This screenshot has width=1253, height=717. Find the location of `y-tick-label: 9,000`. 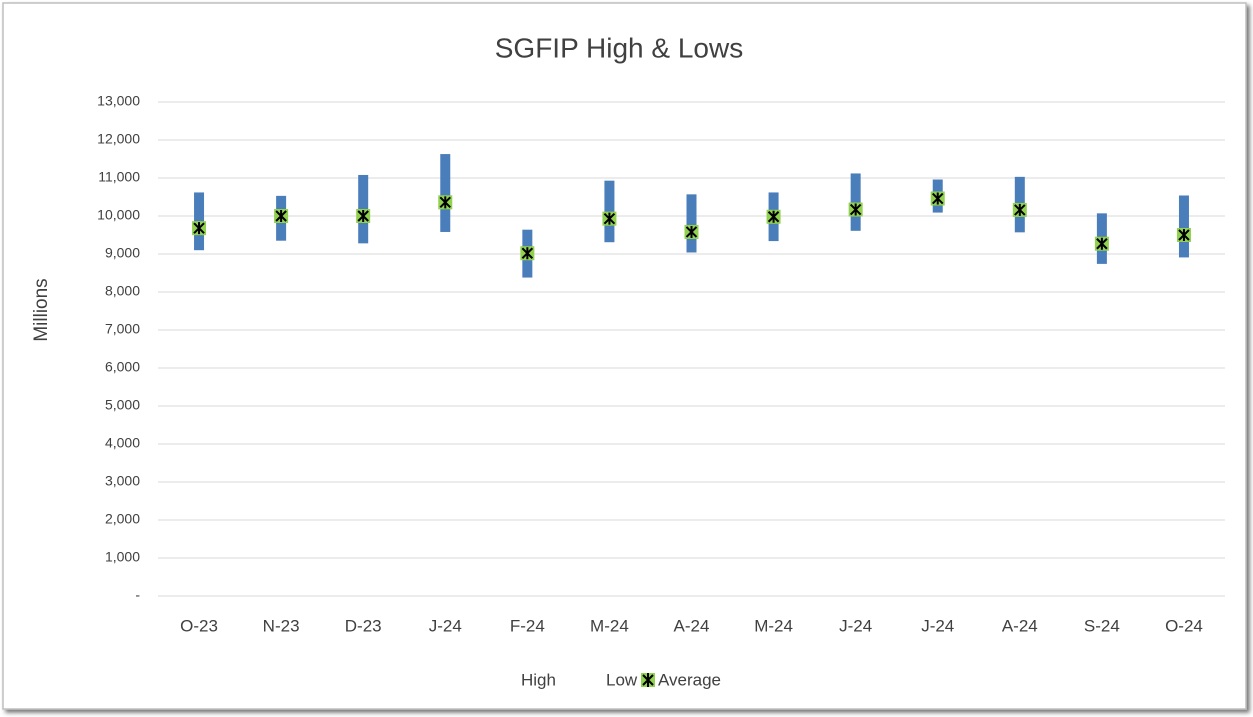

y-tick-label: 9,000 is located at coordinates (122, 253).